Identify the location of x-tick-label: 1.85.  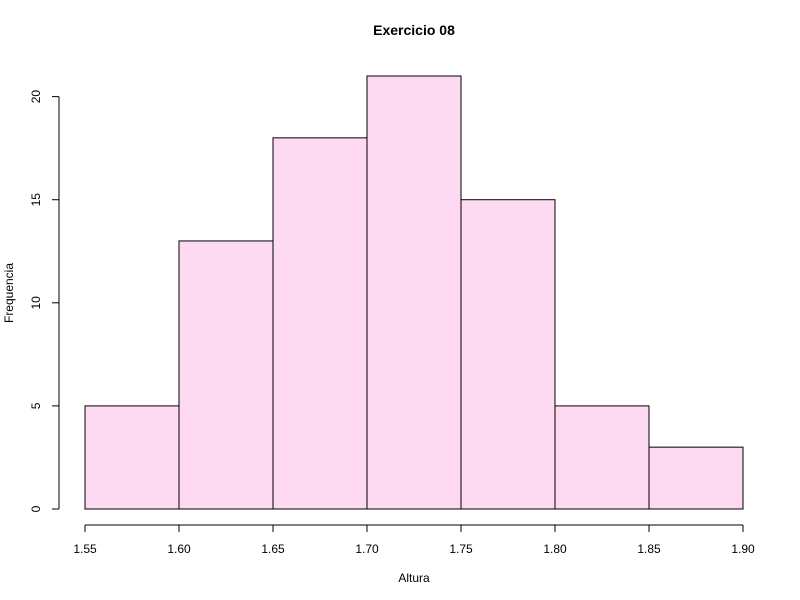
(649, 549).